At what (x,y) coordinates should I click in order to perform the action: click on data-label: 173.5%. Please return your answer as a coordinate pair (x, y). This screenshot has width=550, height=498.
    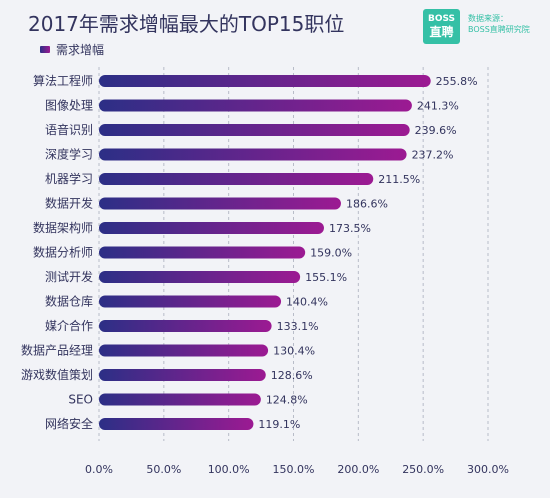
    Looking at the image, I should click on (350, 228).